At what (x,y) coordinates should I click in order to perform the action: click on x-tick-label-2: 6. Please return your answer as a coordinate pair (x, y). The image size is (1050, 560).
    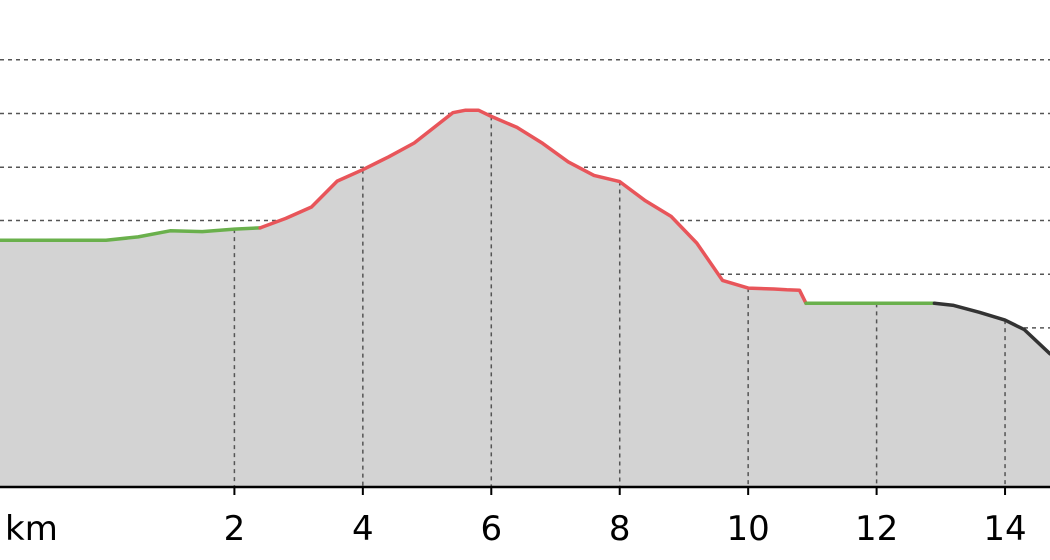
    Looking at the image, I should click on (491, 529).